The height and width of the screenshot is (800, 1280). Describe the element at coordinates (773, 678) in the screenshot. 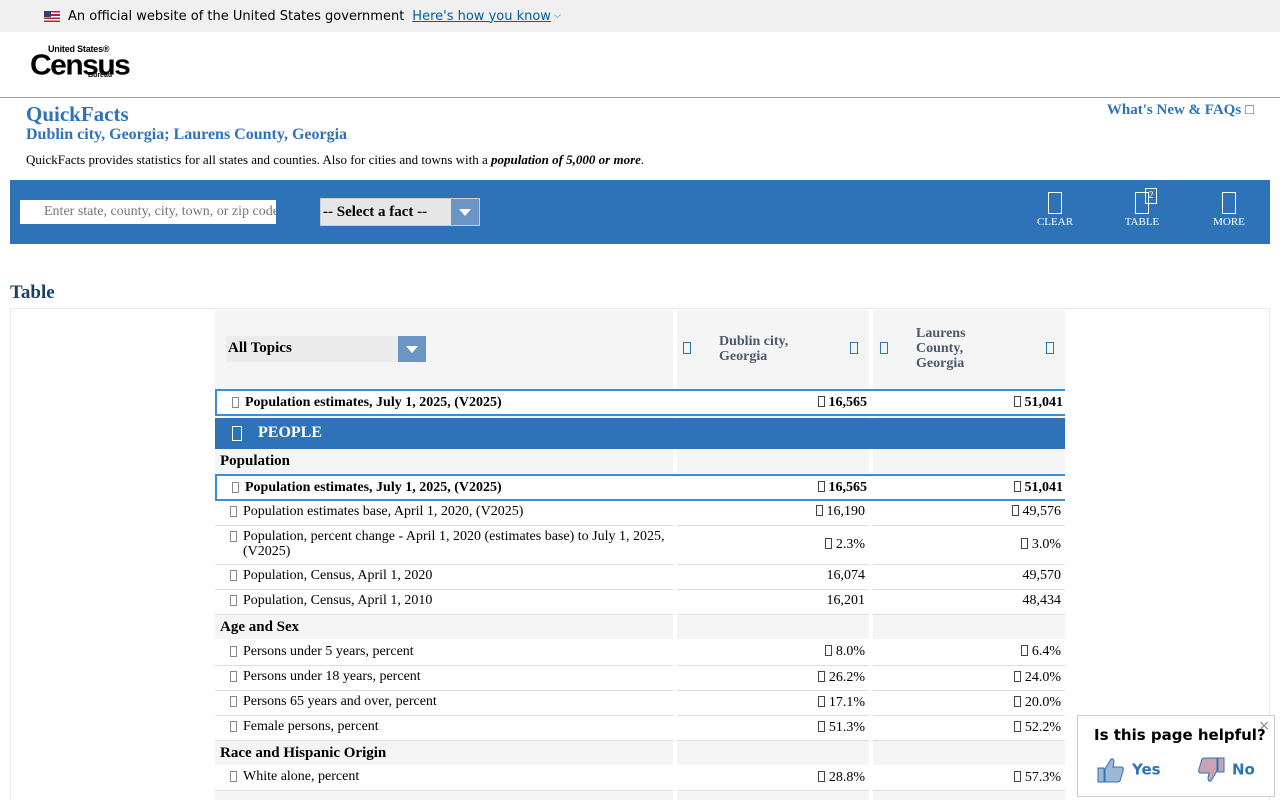

I see `row-value-1: 26.2%` at that location.